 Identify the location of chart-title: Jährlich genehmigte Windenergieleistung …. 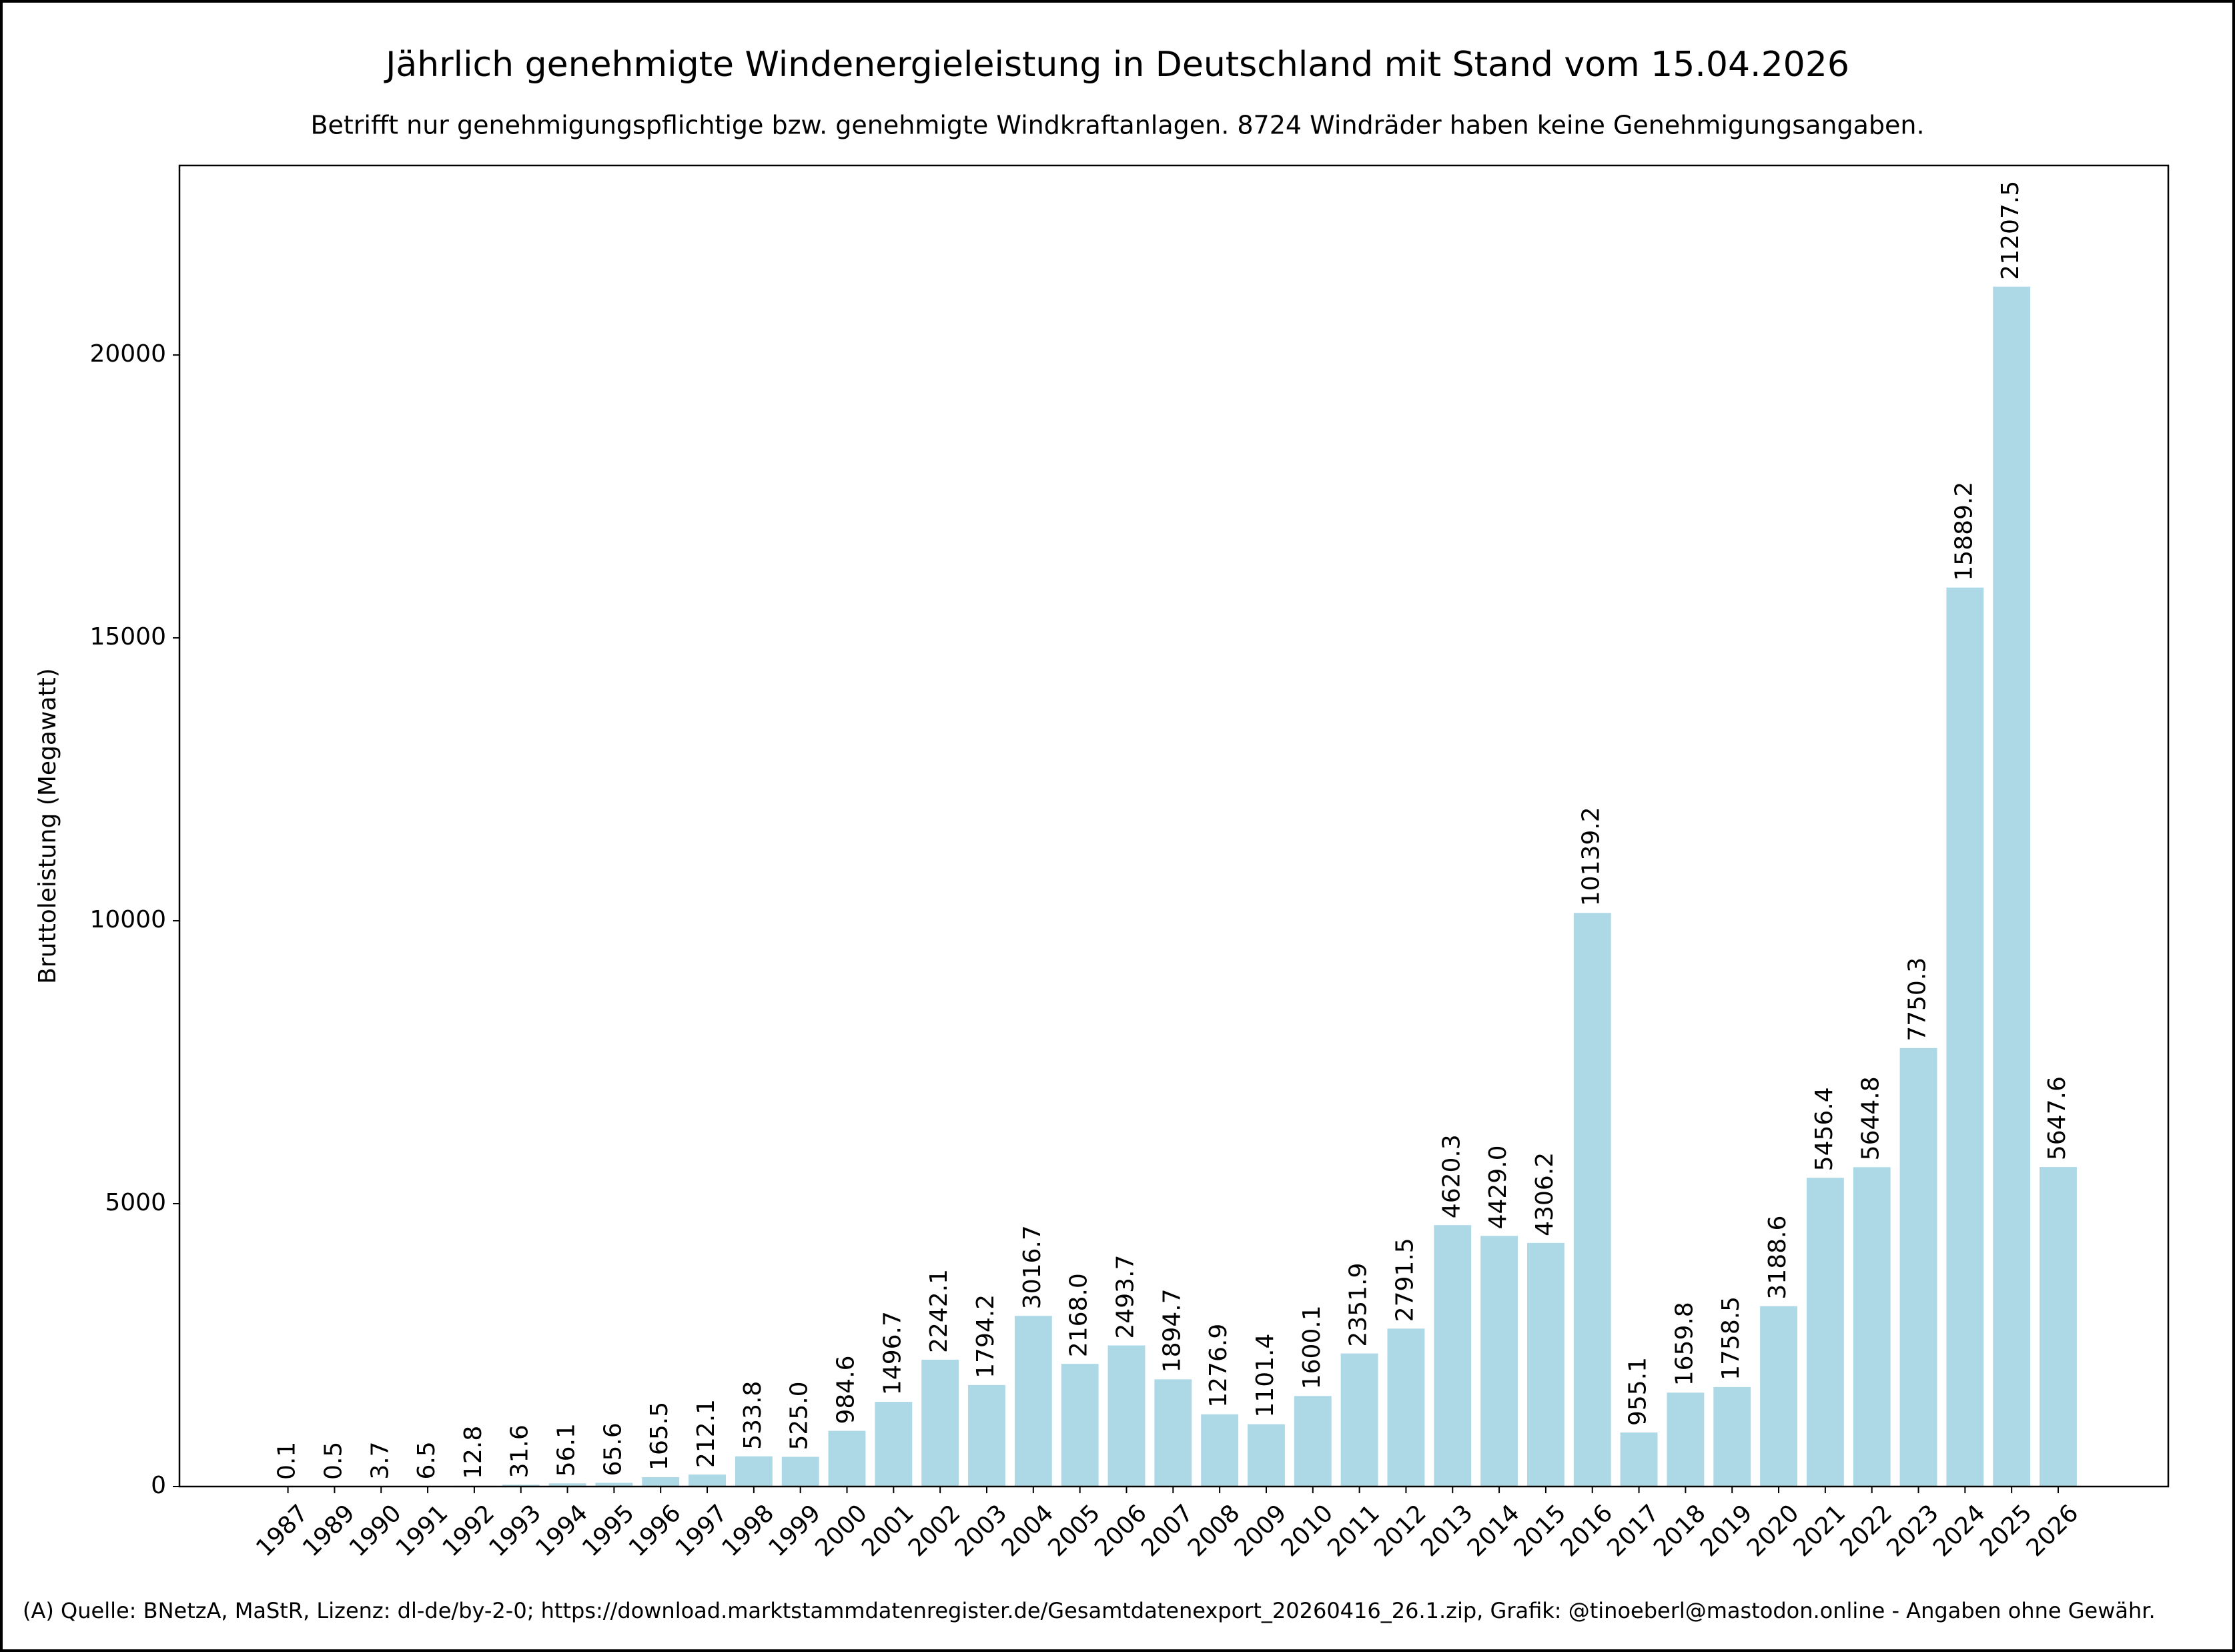
(1116, 65).